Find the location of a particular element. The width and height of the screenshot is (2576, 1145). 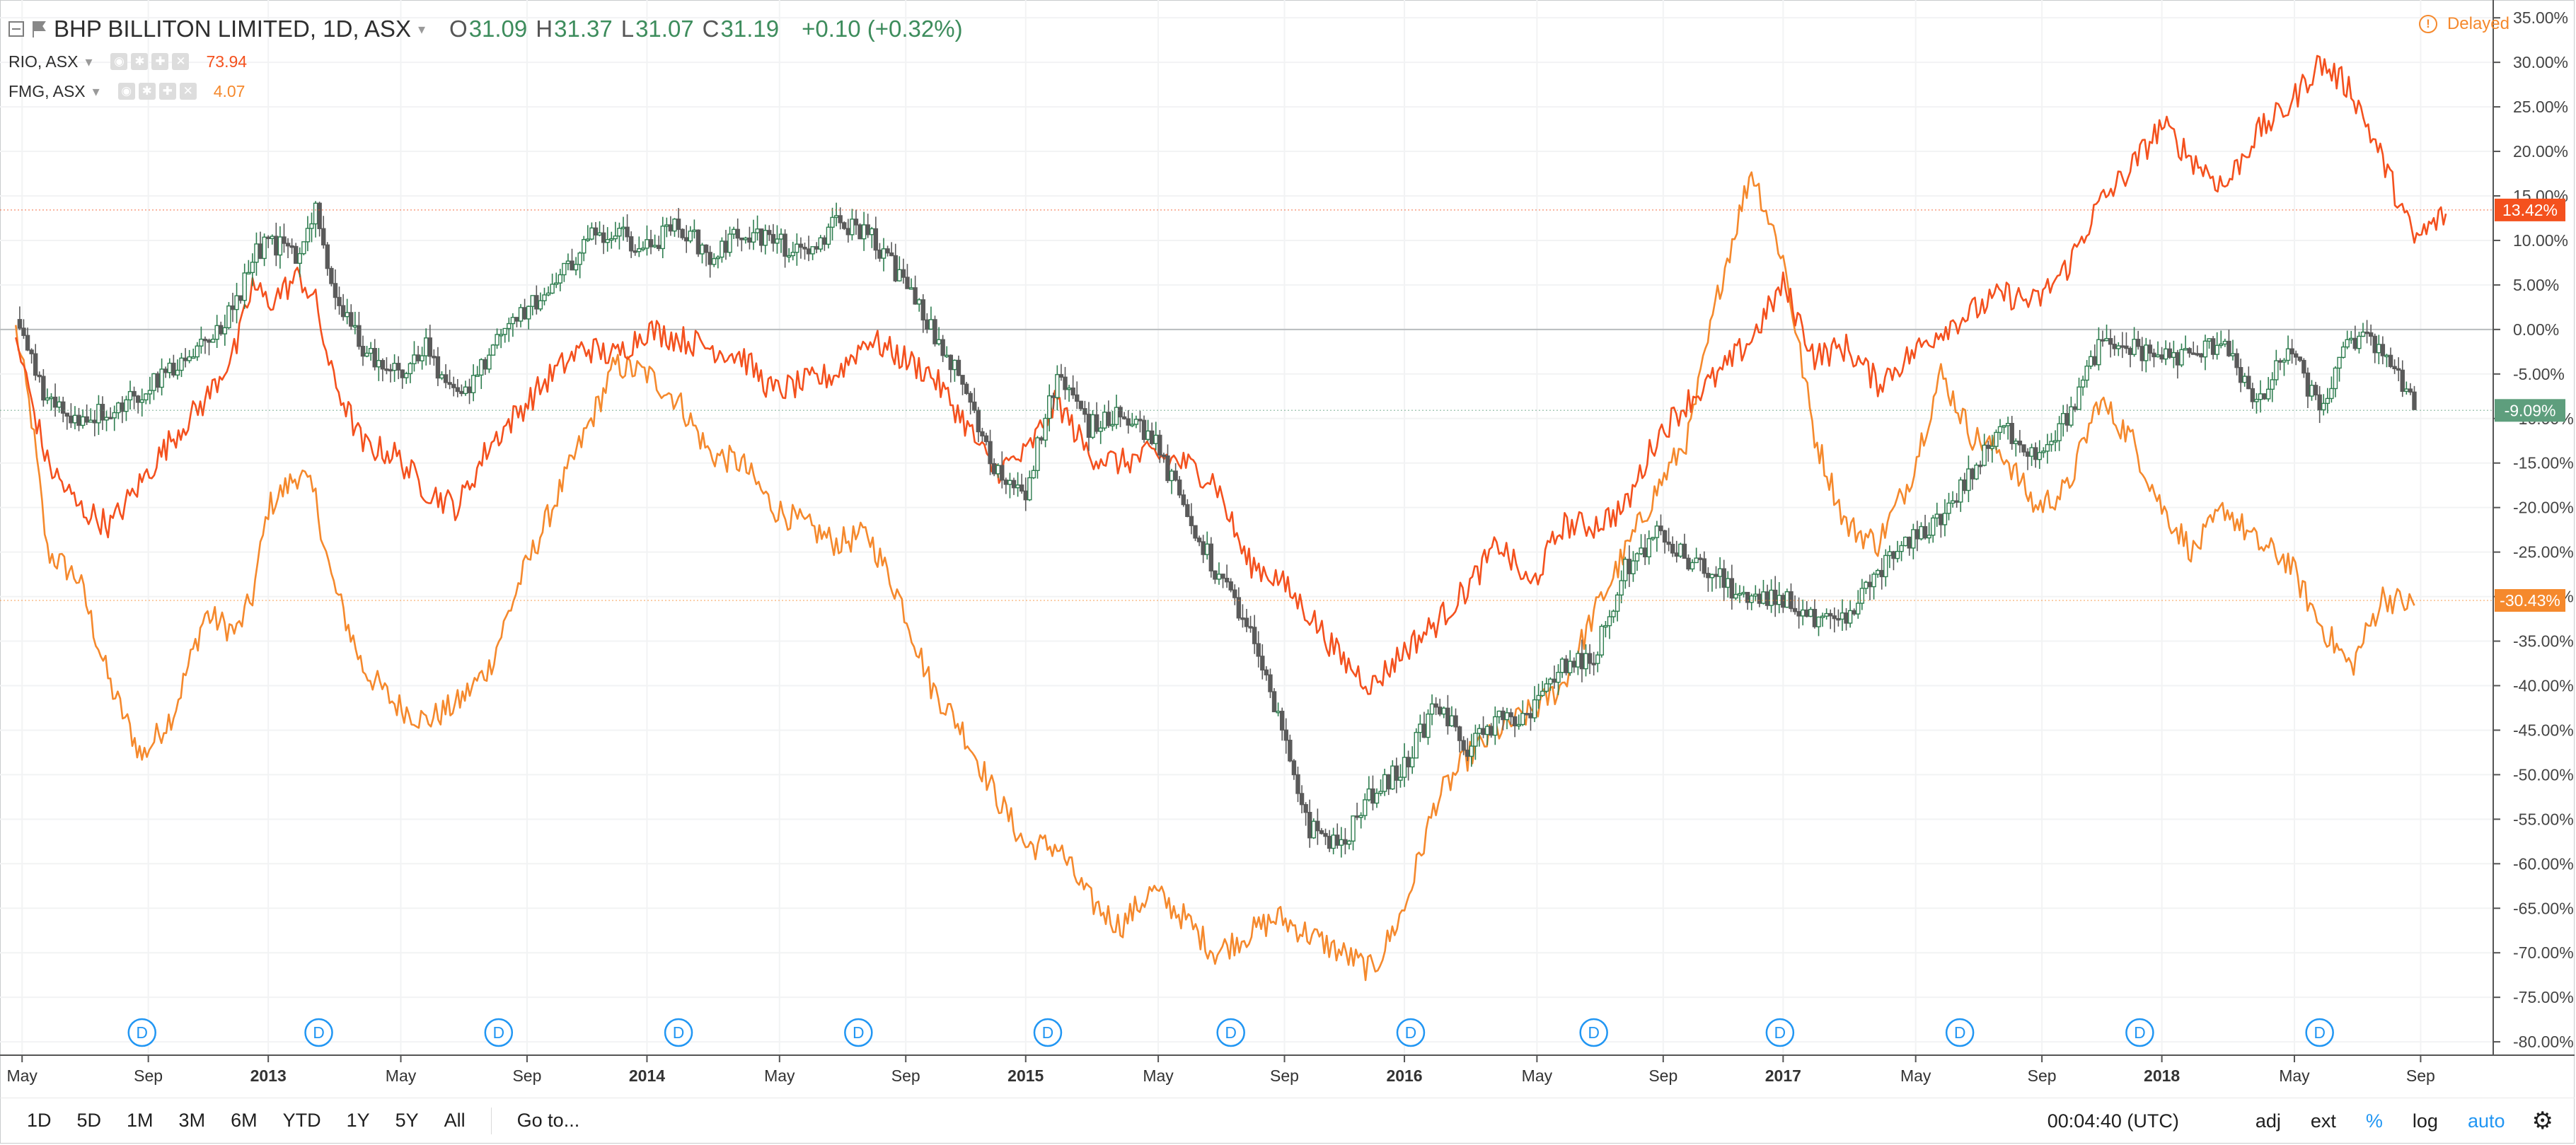

log-scale-toggle: log is located at coordinates (2425, 1121).